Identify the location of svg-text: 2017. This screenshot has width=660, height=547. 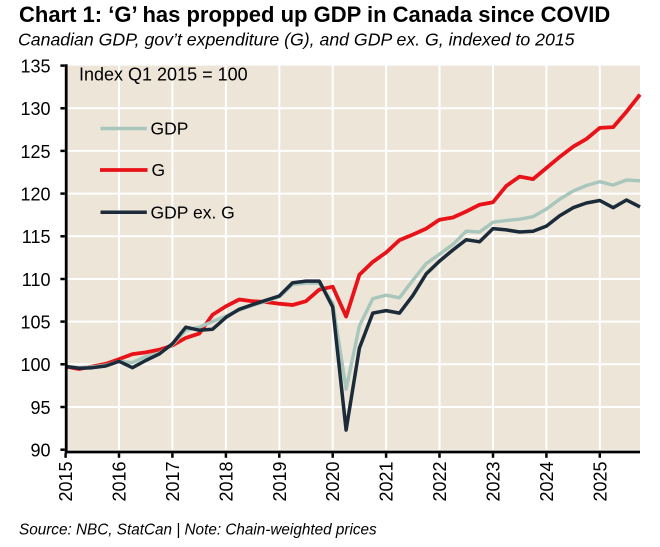
(173, 481).